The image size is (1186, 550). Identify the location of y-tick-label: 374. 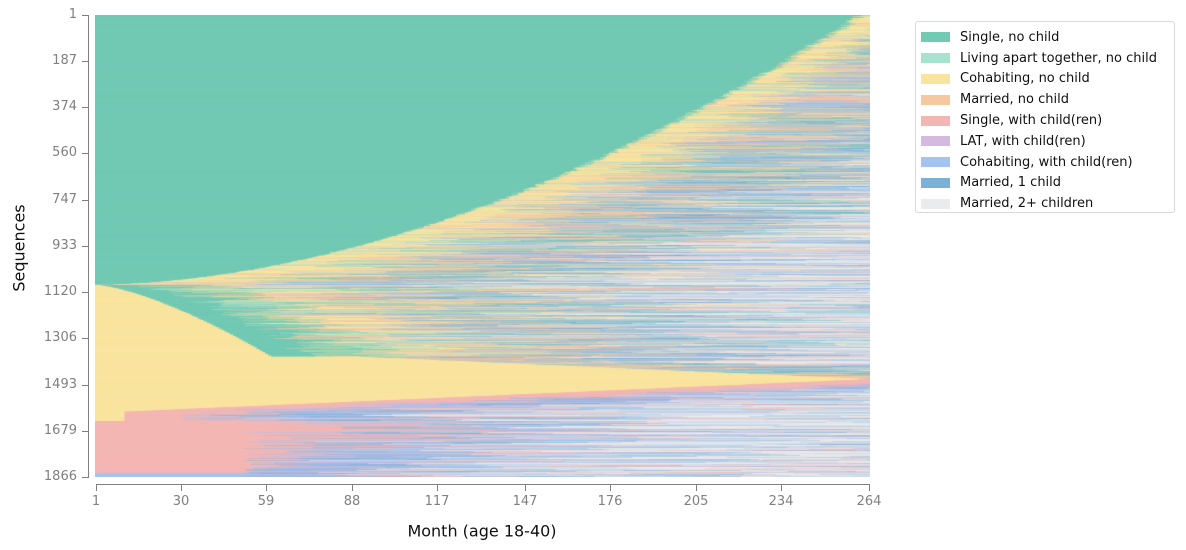
(64, 106).